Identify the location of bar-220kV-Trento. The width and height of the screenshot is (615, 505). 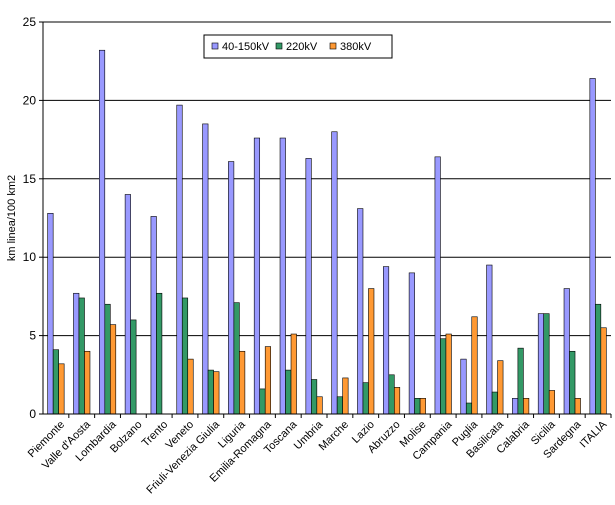
(159, 353).